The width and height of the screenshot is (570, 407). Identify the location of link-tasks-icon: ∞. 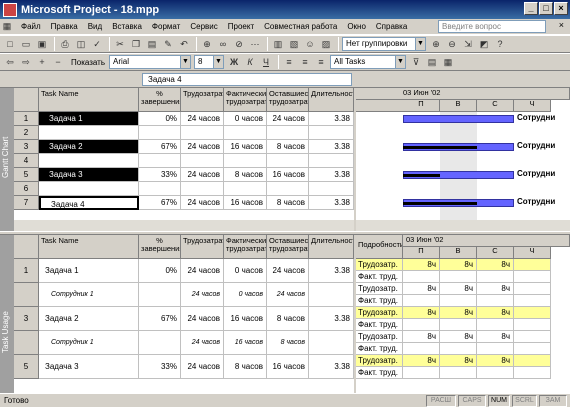
(223, 44).